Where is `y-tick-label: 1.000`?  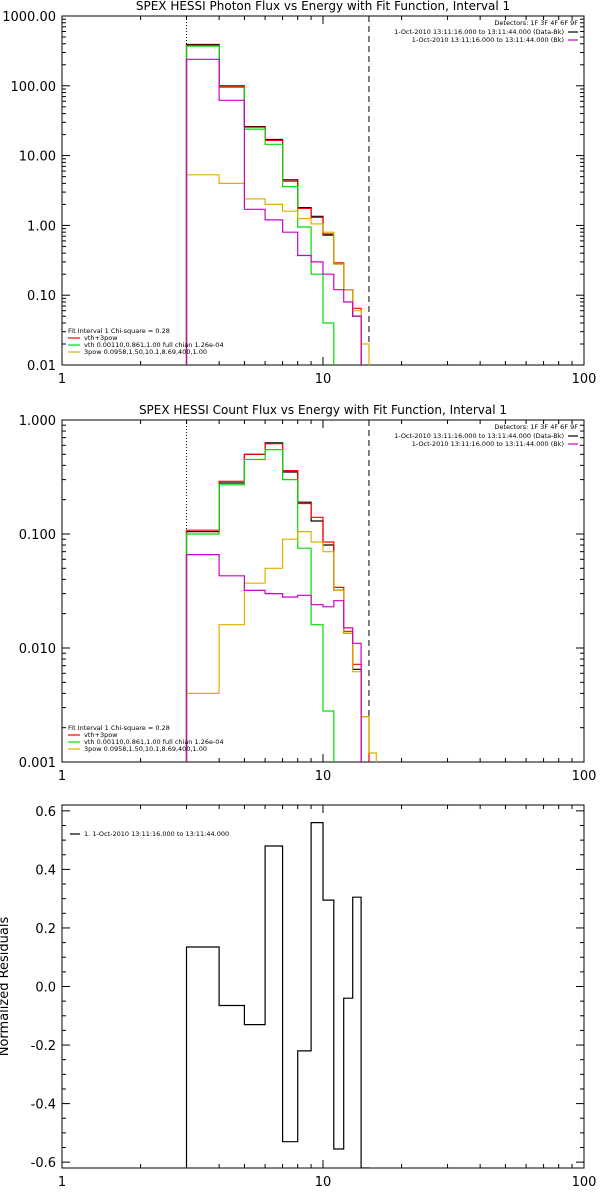 y-tick-label: 1.000 is located at coordinates (37, 421).